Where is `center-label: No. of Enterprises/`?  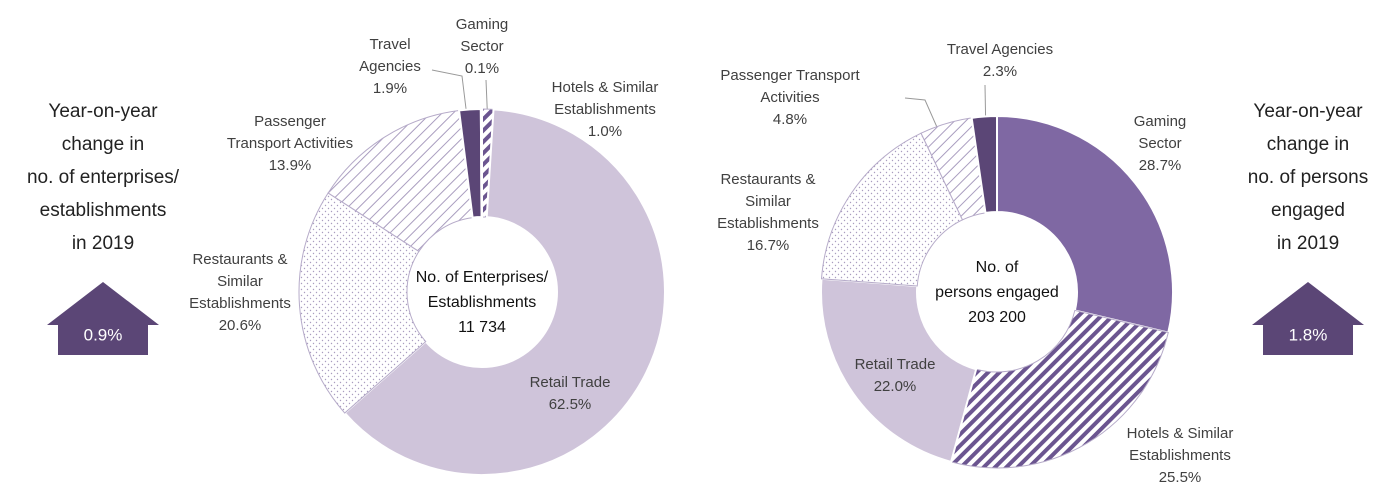
center-label: No. of Enterprises/ is located at coordinates (482, 277).